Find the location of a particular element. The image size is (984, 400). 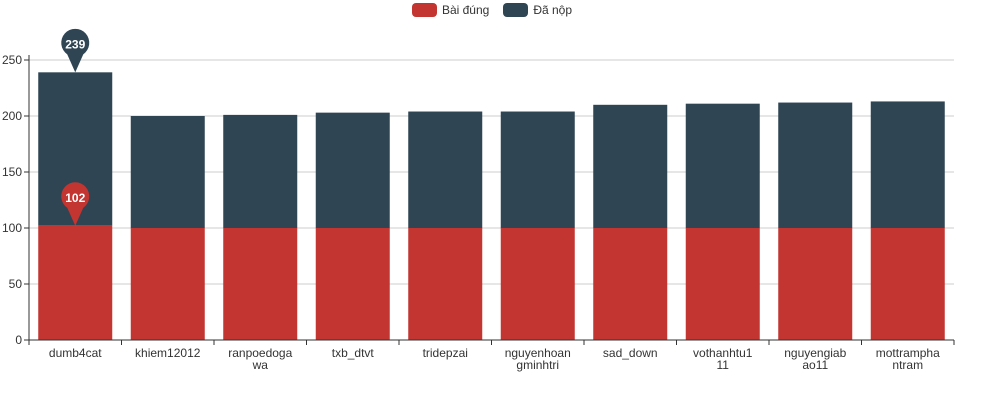

x-tick-label: txb_dtvt is located at coordinates (353, 353).